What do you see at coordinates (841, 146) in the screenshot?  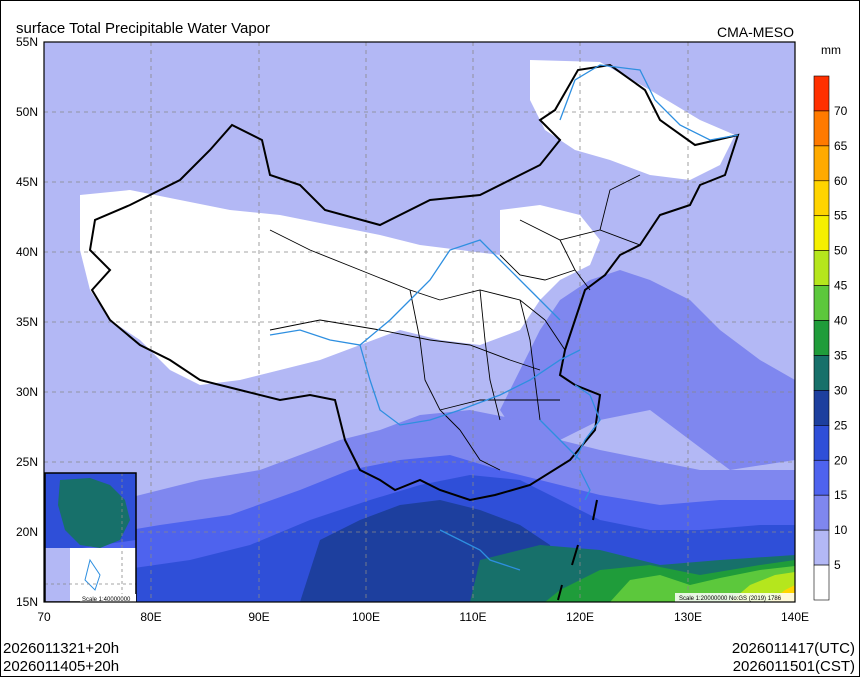 I see `colorbar-level-label: 65` at bounding box center [841, 146].